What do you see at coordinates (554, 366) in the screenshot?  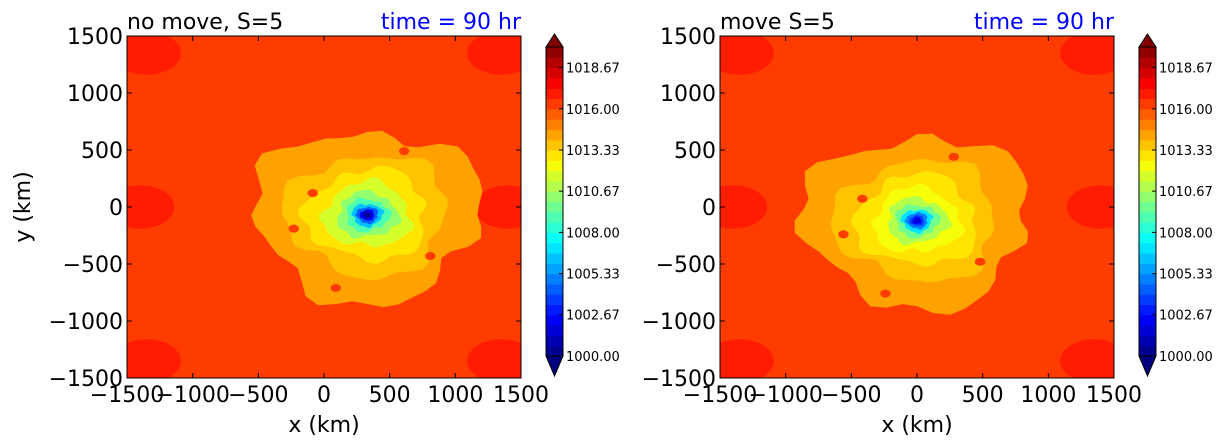 I see `colorbar-extend-min` at bounding box center [554, 366].